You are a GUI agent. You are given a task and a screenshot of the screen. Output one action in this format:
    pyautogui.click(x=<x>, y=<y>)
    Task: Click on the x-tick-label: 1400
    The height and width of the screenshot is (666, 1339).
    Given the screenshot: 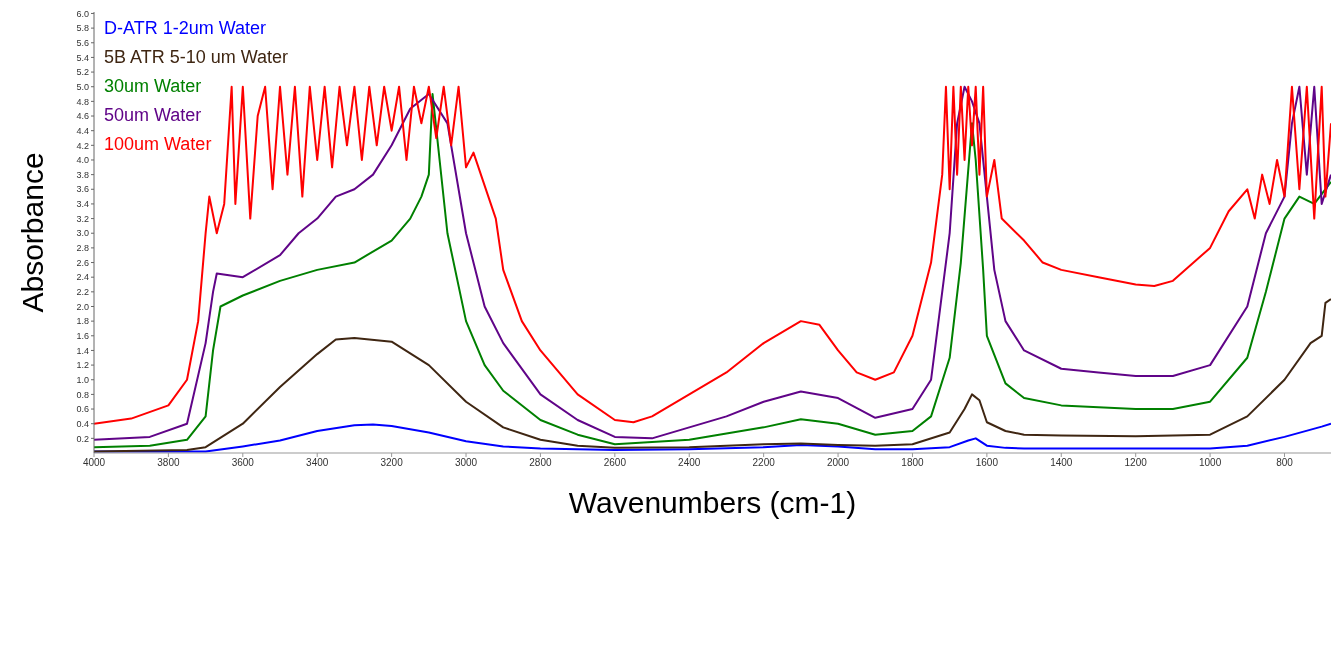 What is the action you would take?
    pyautogui.click(x=1061, y=463)
    